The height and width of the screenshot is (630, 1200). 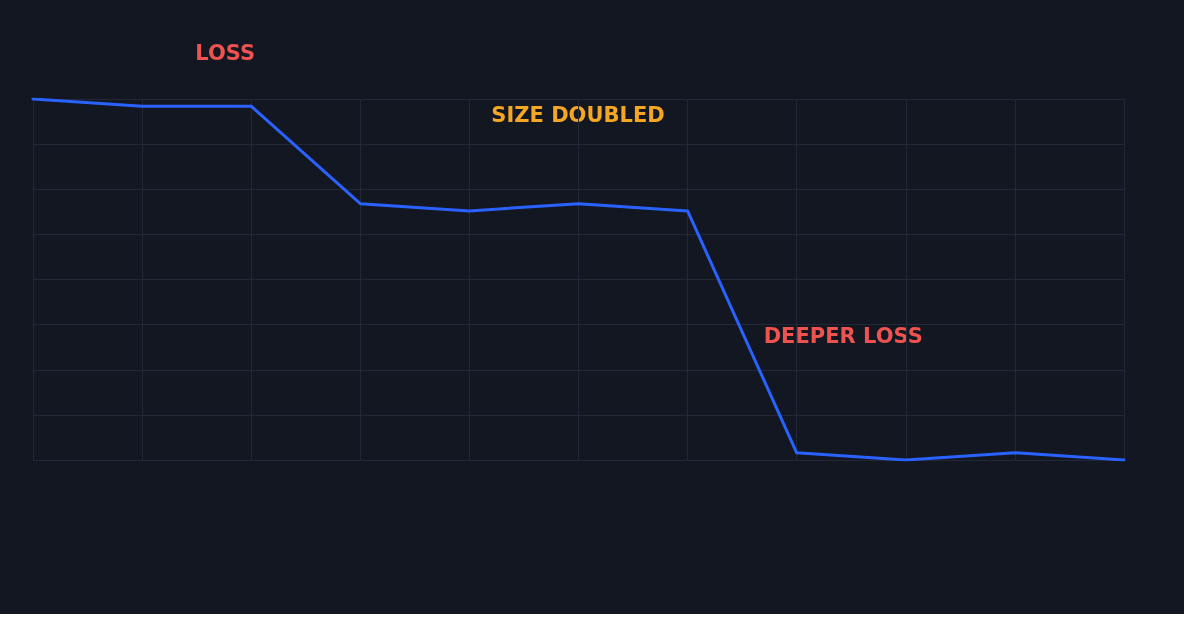 I want to click on annotation: SIZE DOUBLED, so click(x=578, y=114).